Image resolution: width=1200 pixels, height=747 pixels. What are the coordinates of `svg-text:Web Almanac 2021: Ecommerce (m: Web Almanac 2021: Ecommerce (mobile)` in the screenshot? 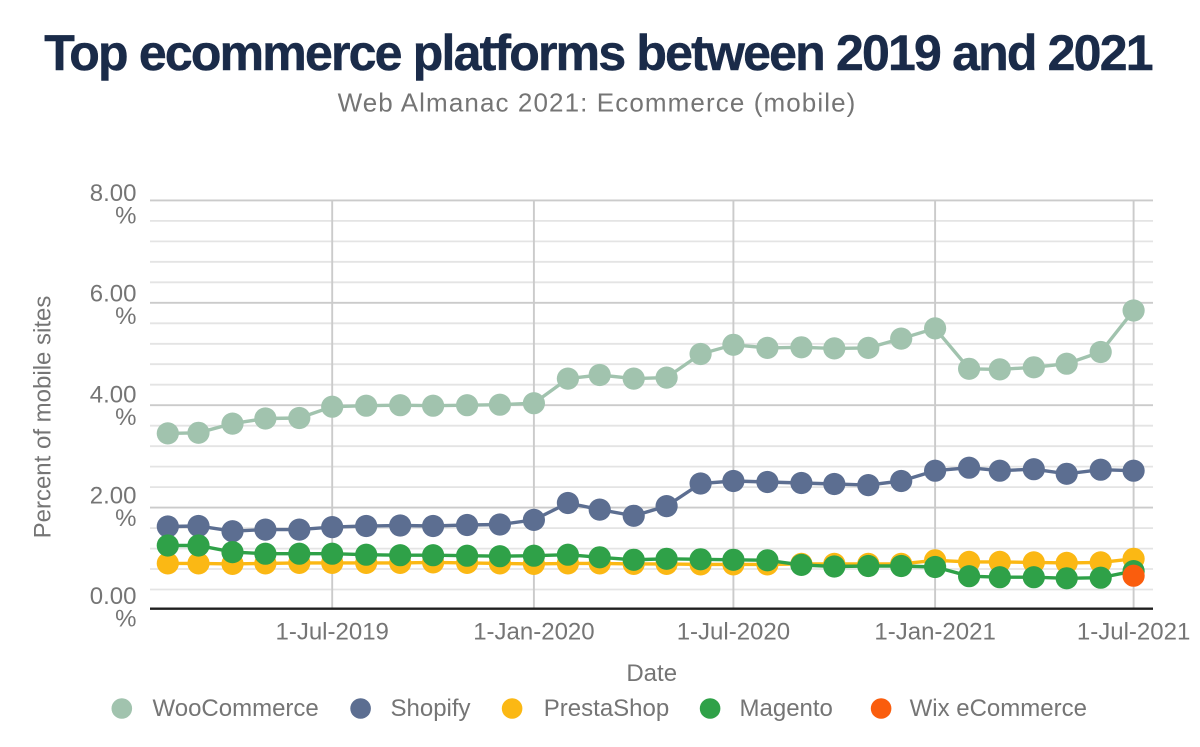 It's located at (597, 102).